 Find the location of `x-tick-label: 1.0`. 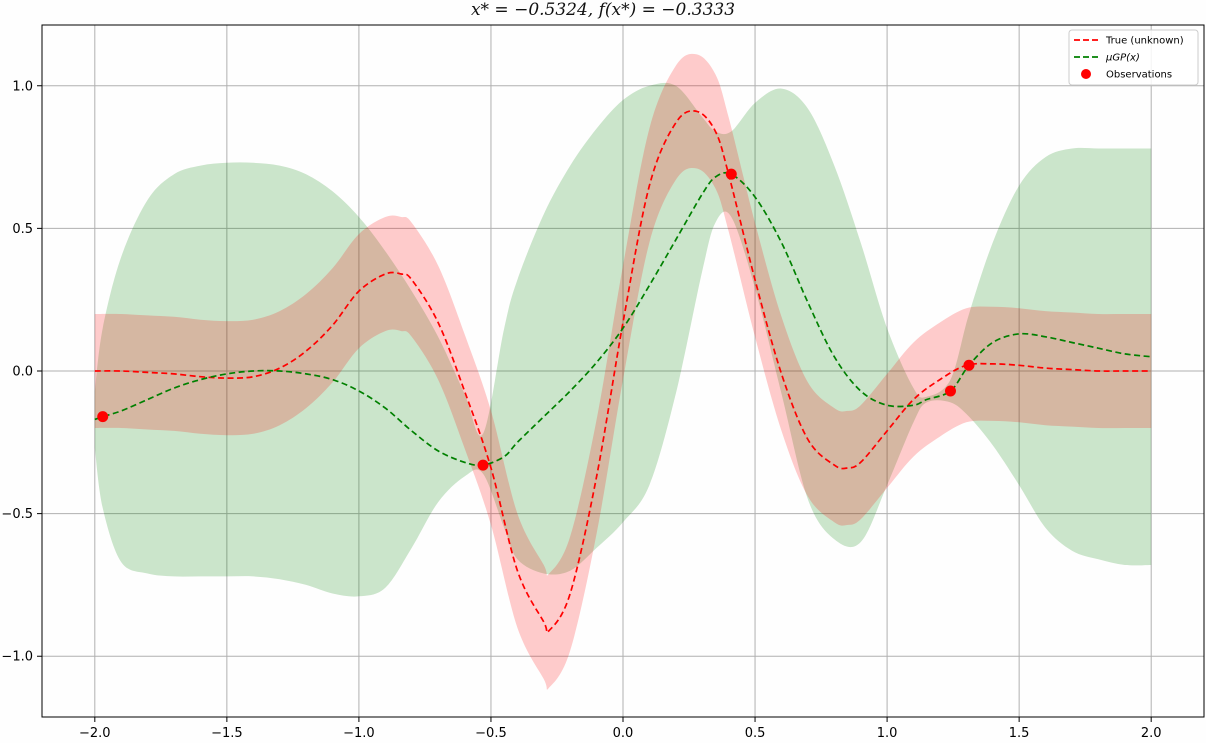

x-tick-label: 1.0 is located at coordinates (887, 732).